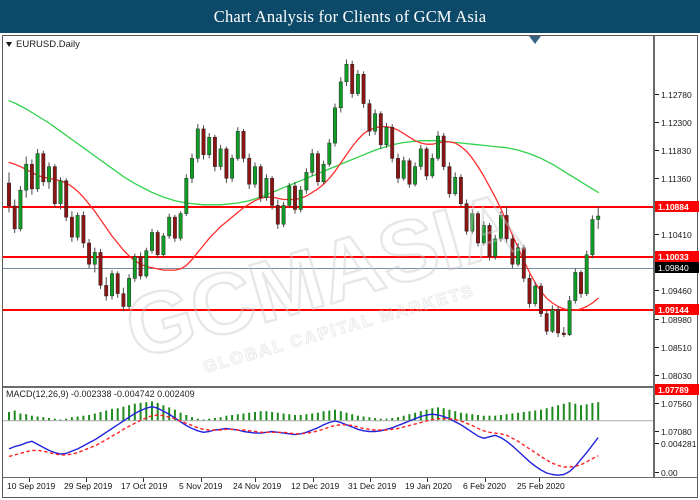 The height and width of the screenshot is (500, 700). I want to click on price-tick-label: 1.08510, so click(676, 347).